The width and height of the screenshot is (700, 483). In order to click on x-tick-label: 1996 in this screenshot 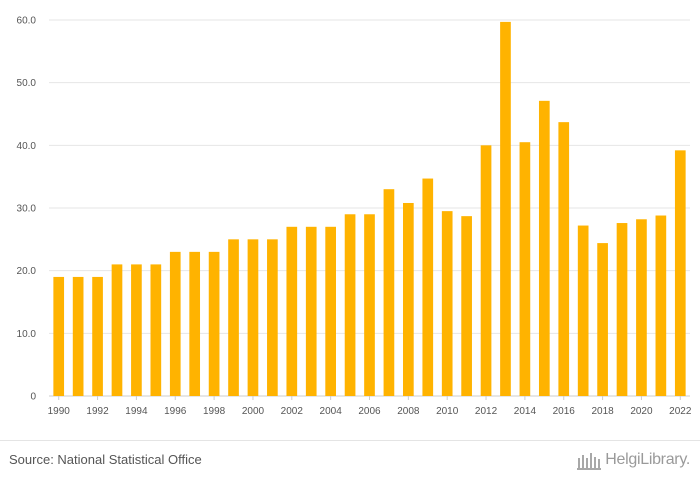, I will do `click(175, 411)`.